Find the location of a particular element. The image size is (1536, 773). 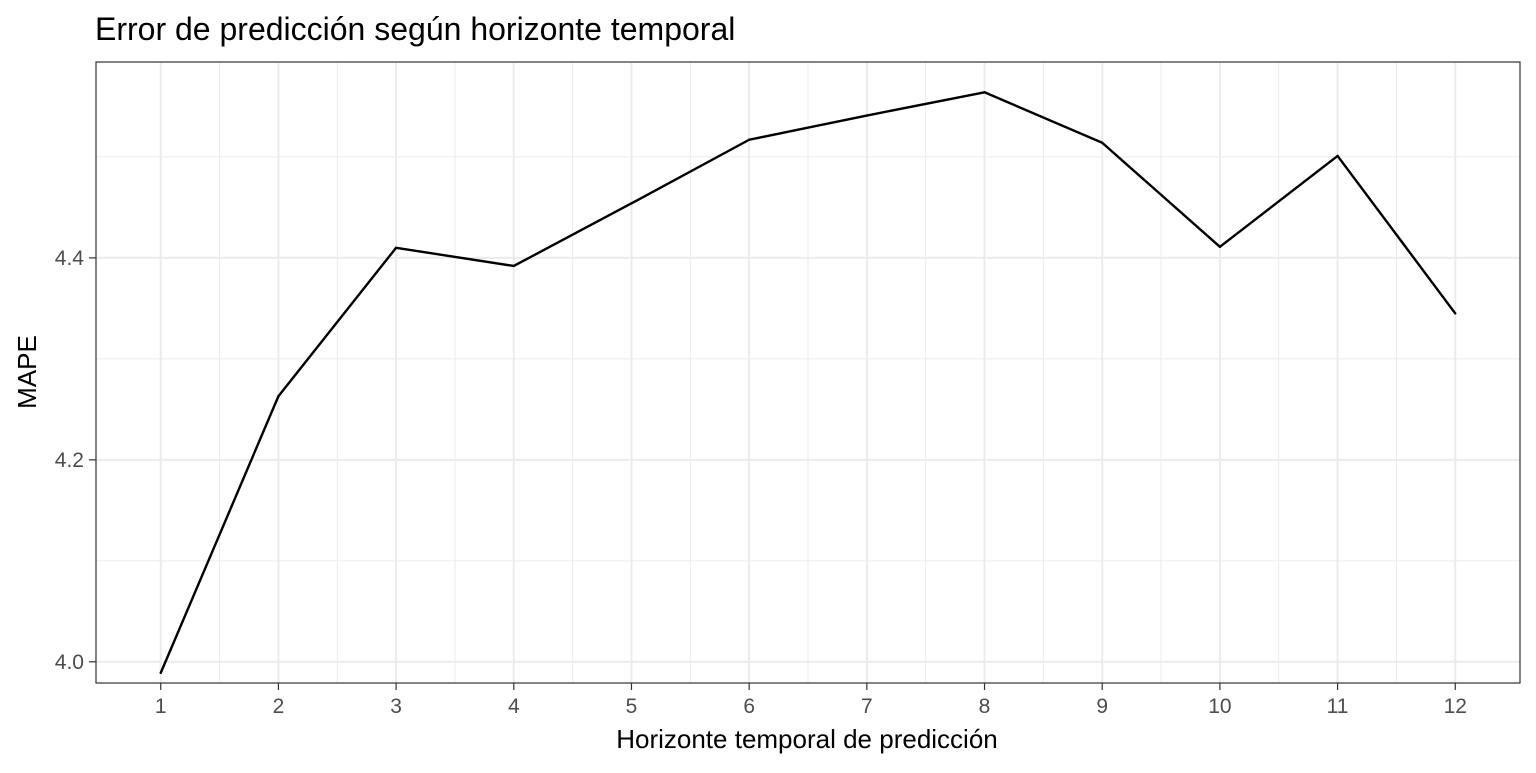

y-tick-label: 4.0 is located at coordinates (69, 662).